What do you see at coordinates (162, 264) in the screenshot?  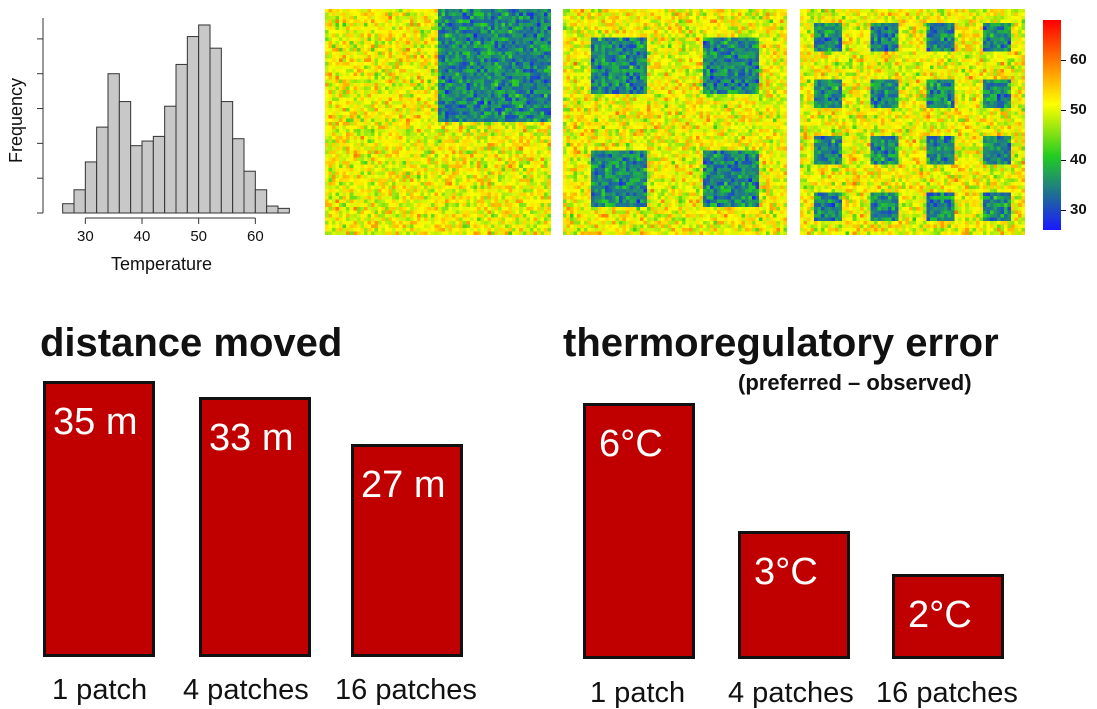 I see `histogram-x-axis-title: Temperature` at bounding box center [162, 264].